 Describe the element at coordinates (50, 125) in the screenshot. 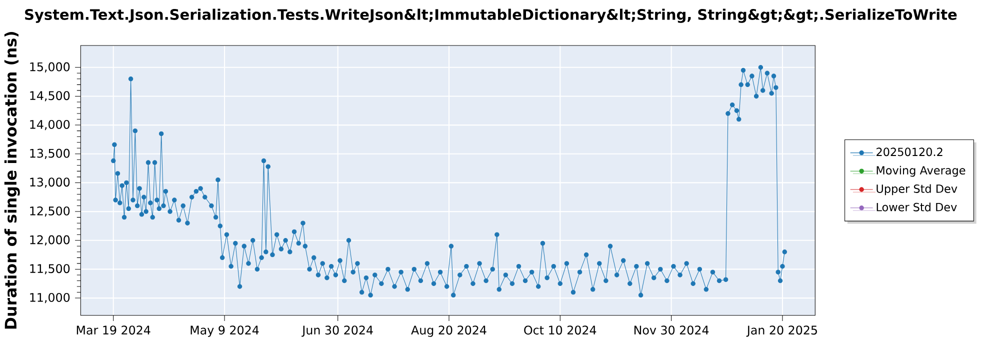

I see `y-tick-label: 14,000` at that location.